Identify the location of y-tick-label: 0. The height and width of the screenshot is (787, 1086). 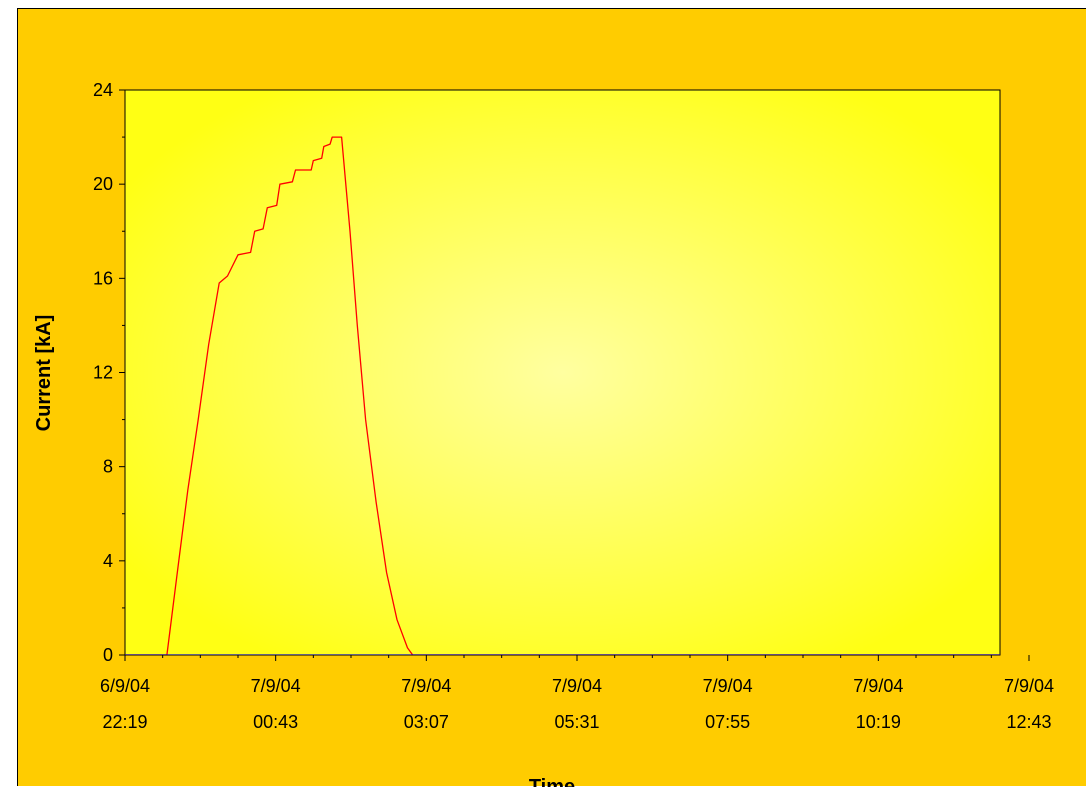
(108, 655).